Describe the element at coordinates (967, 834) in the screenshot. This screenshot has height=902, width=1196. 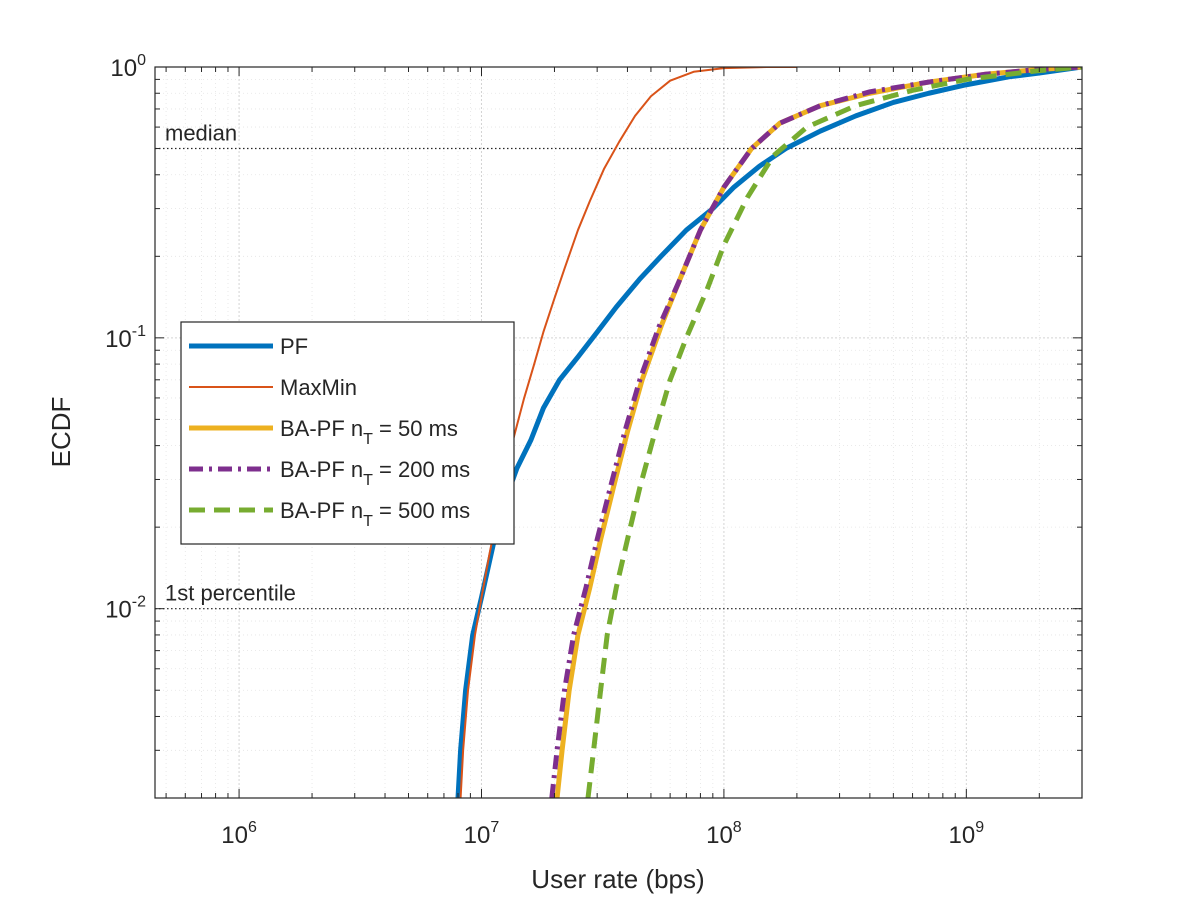
I see `x-tick-label: 10⁹` at that location.